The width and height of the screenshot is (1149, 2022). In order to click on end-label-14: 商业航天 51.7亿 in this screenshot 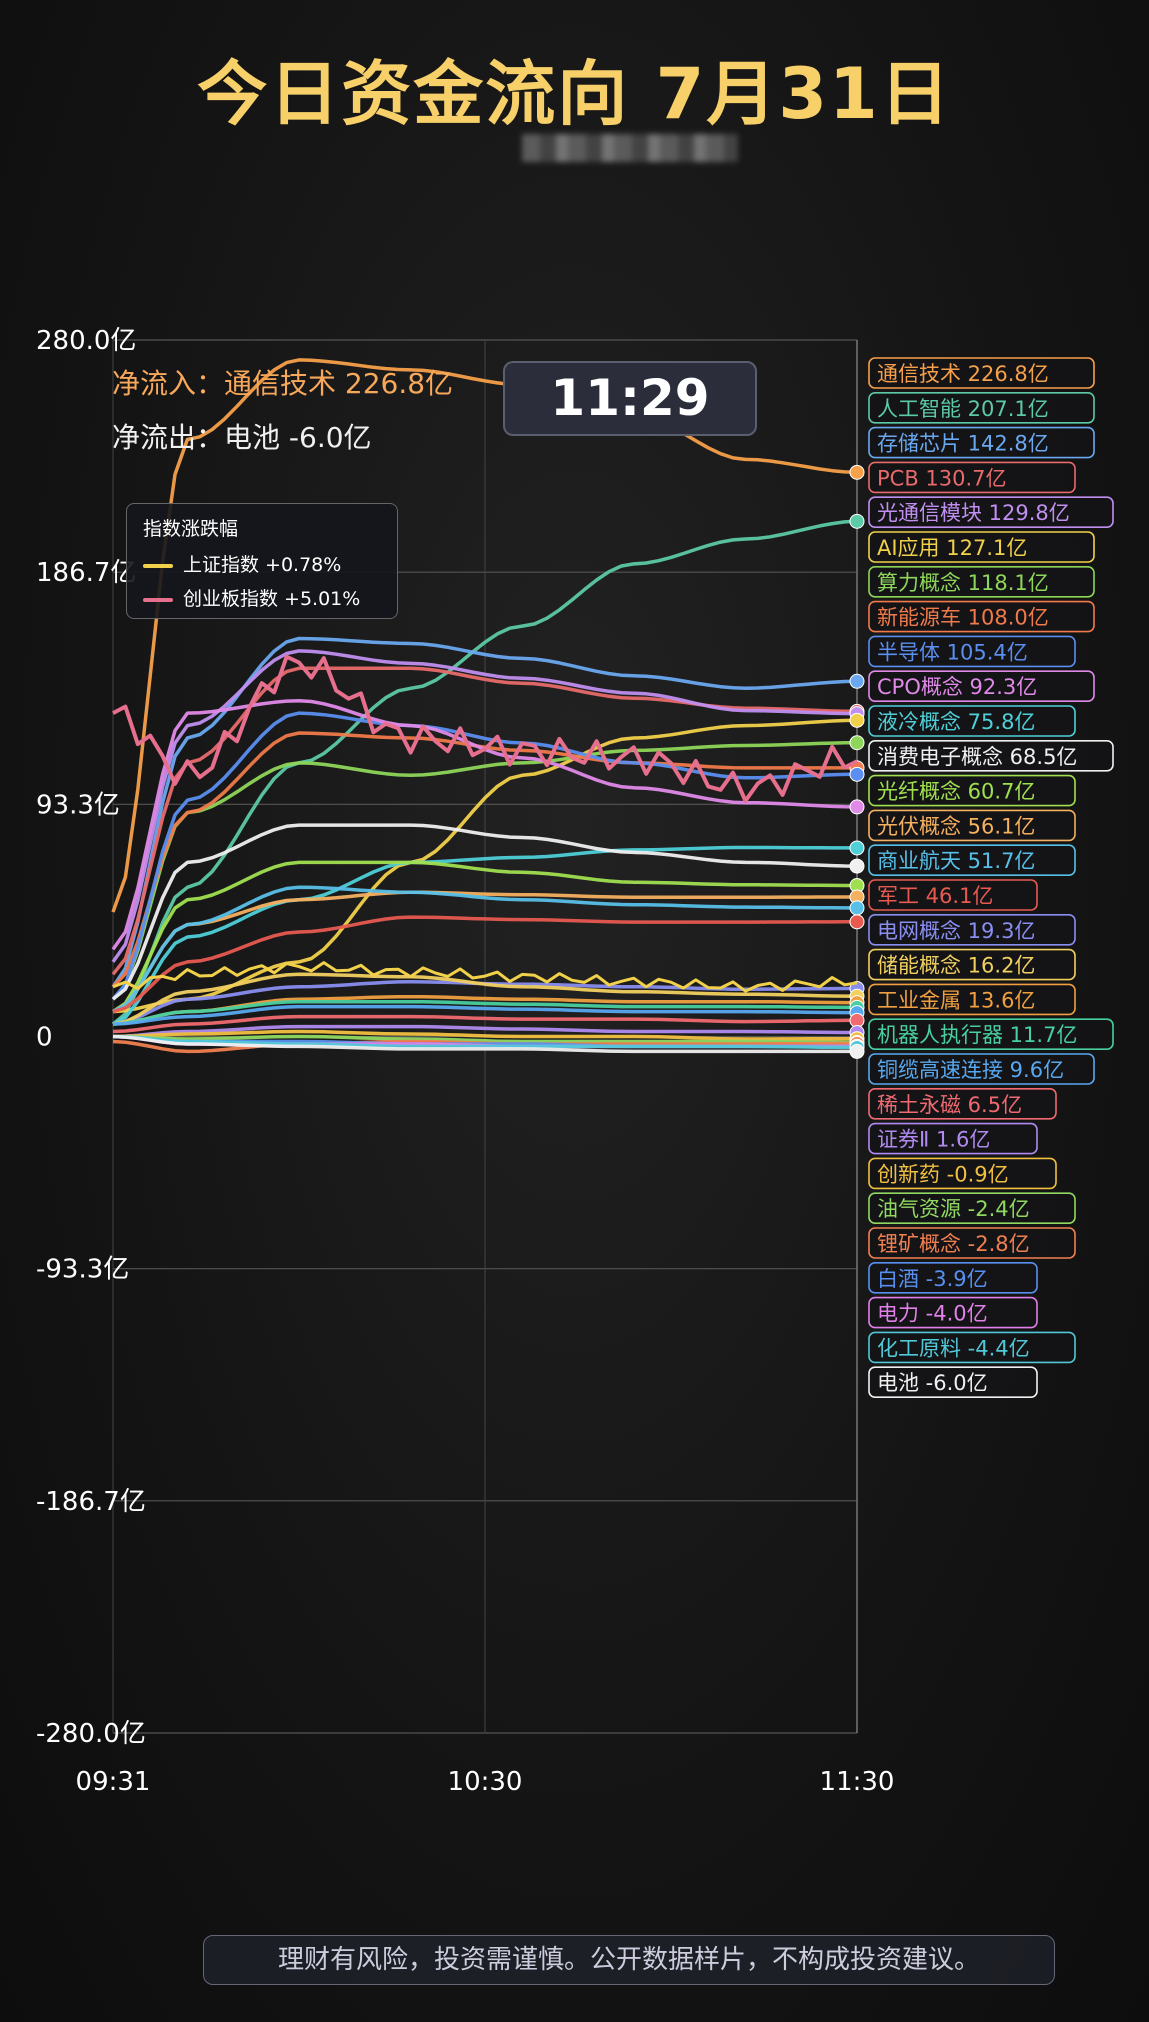, I will do `click(956, 861)`.